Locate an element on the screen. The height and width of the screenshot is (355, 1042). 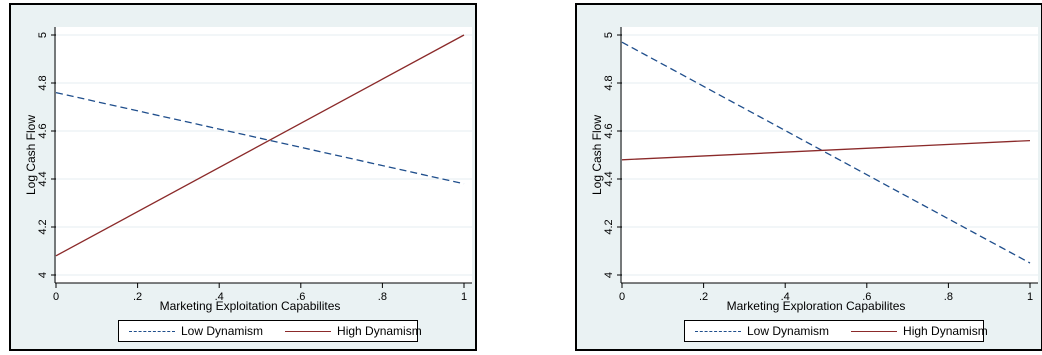
series-line-high-dynamism is located at coordinates (826, 150).